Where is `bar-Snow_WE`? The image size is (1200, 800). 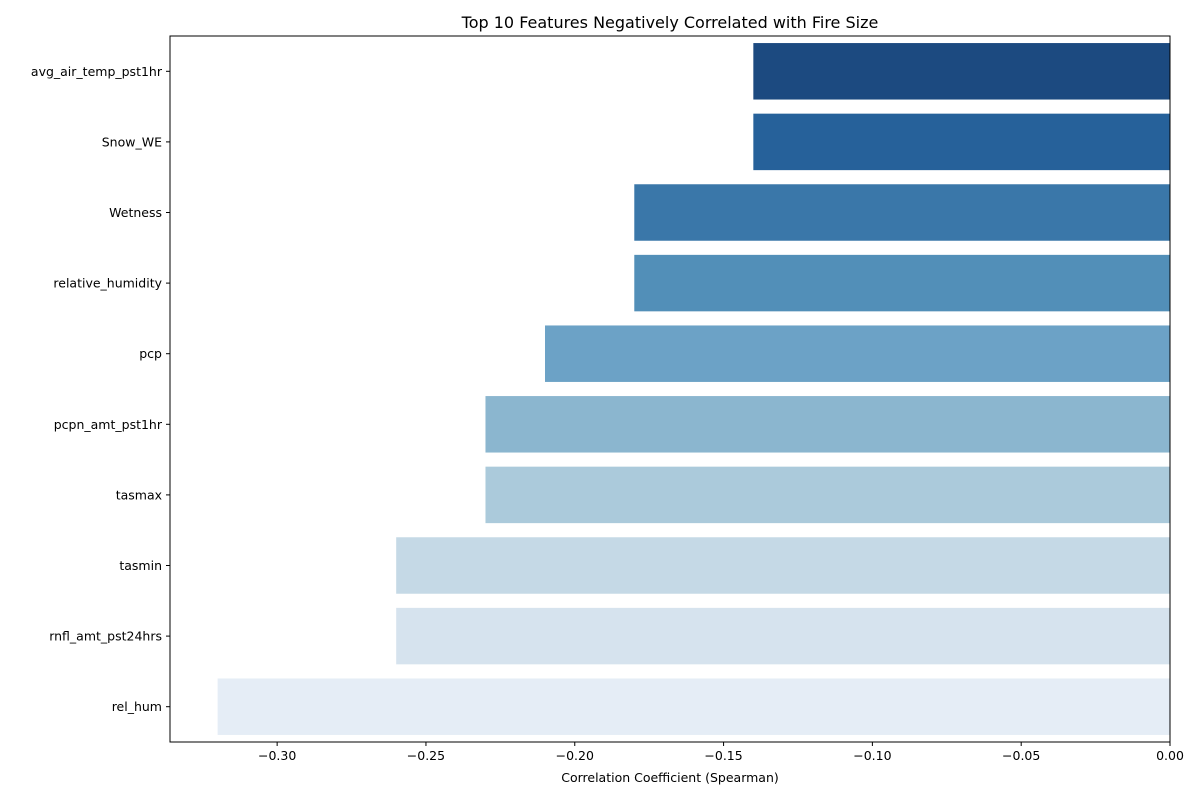 bar-Snow_WE is located at coordinates (961, 142).